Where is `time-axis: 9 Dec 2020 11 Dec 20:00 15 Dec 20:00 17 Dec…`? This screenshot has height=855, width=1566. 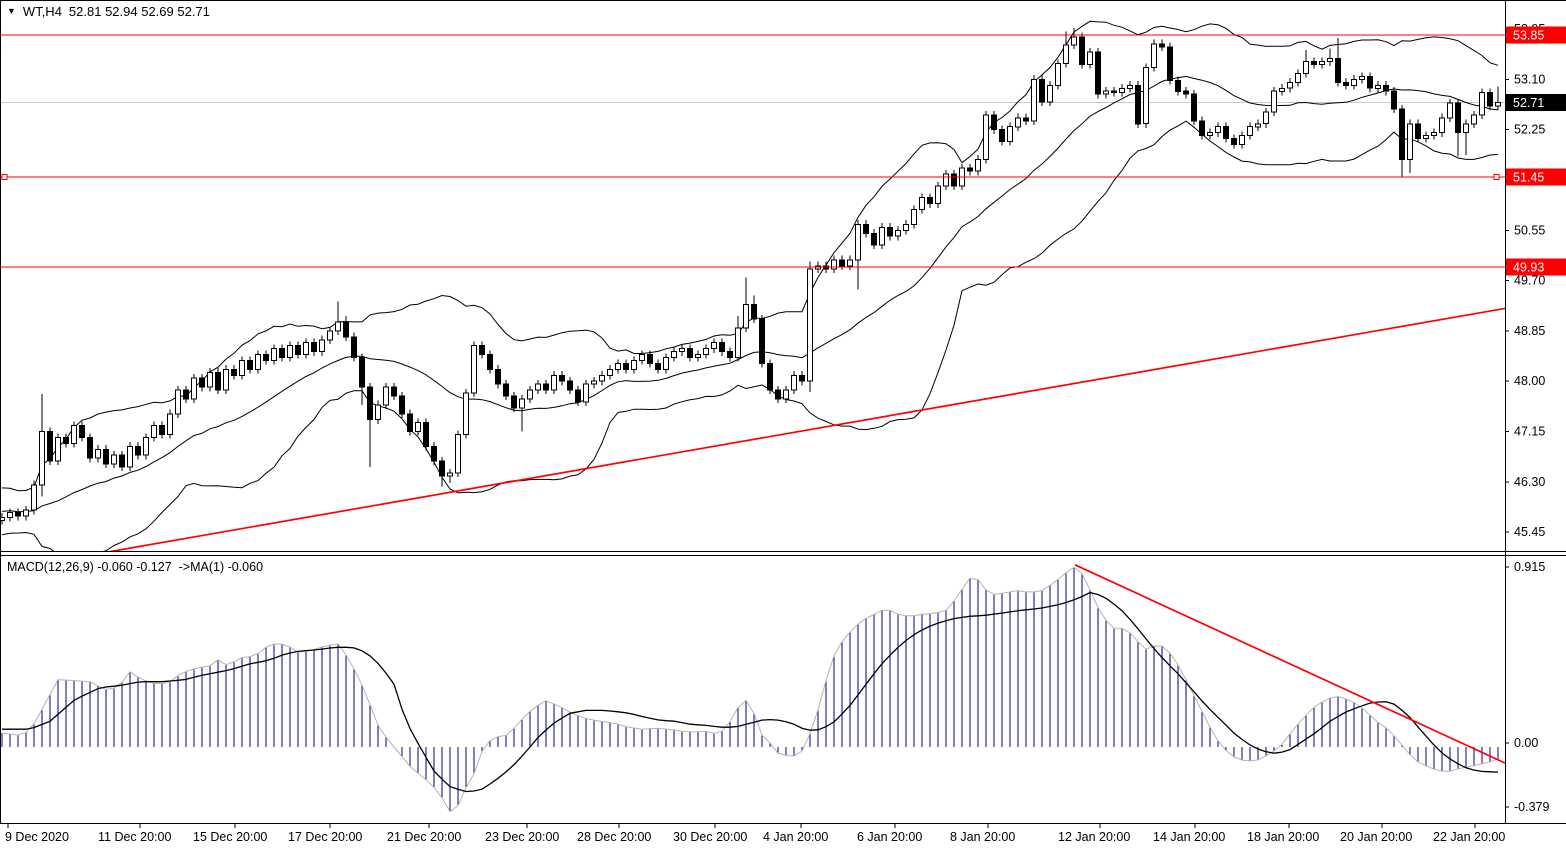 time-axis: 9 Dec 2020 11 Dec 20:00 15 Dec 20:00 17 Dec… is located at coordinates (755, 834).